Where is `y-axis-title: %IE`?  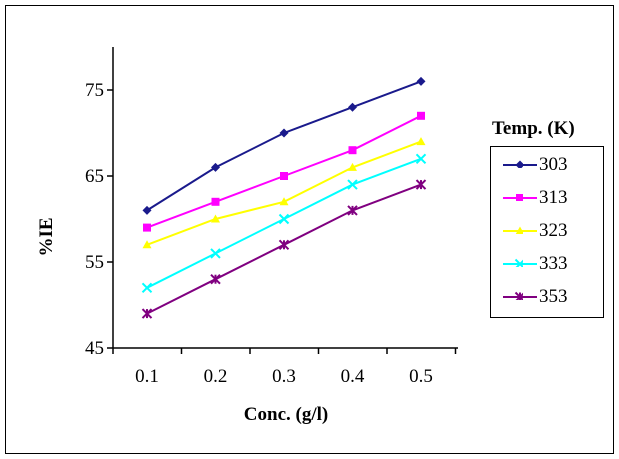 y-axis-title: %IE is located at coordinates (46, 236).